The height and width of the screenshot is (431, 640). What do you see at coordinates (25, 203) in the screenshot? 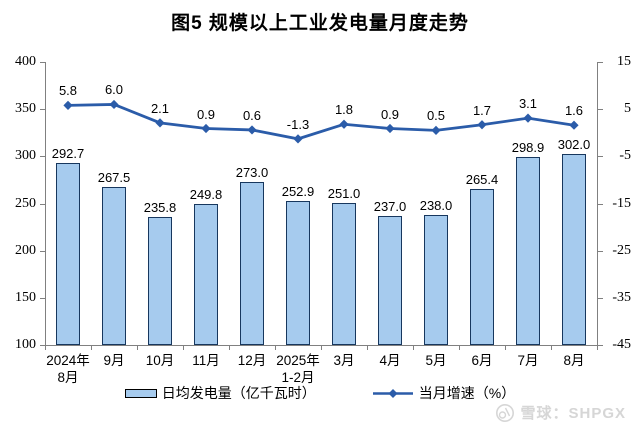
I see `y-left-tick-label: 250` at bounding box center [25, 203].